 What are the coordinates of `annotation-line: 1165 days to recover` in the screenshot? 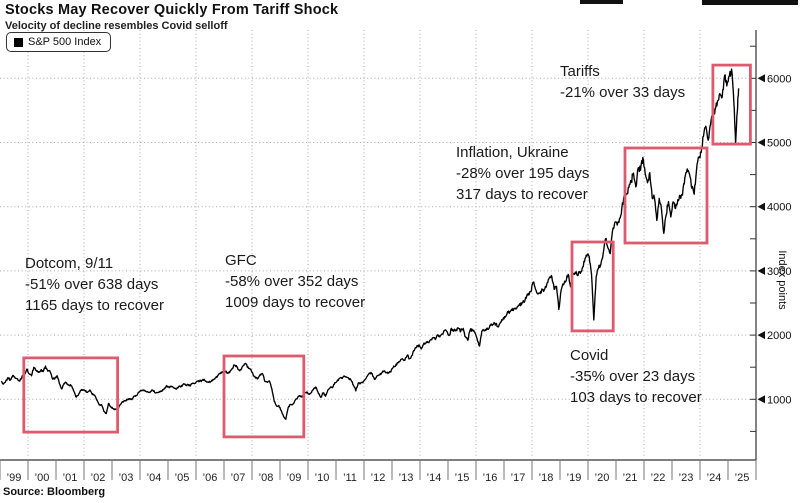 It's located at (94, 305).